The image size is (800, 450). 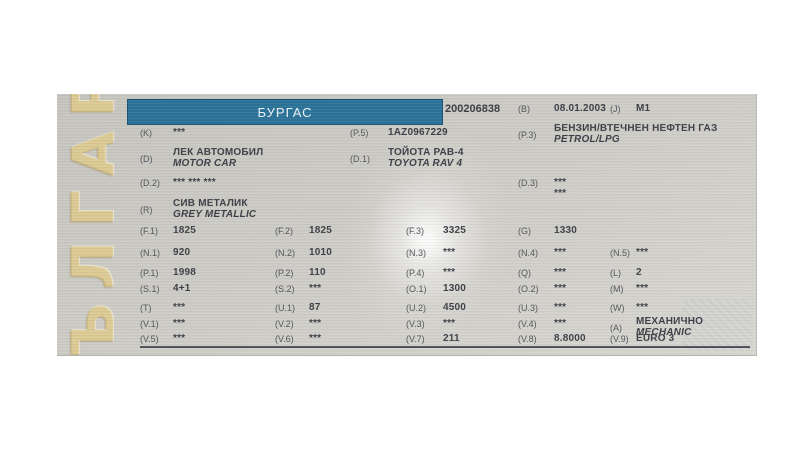 I want to click on field-s1-label: (S.1), so click(x=150, y=289).